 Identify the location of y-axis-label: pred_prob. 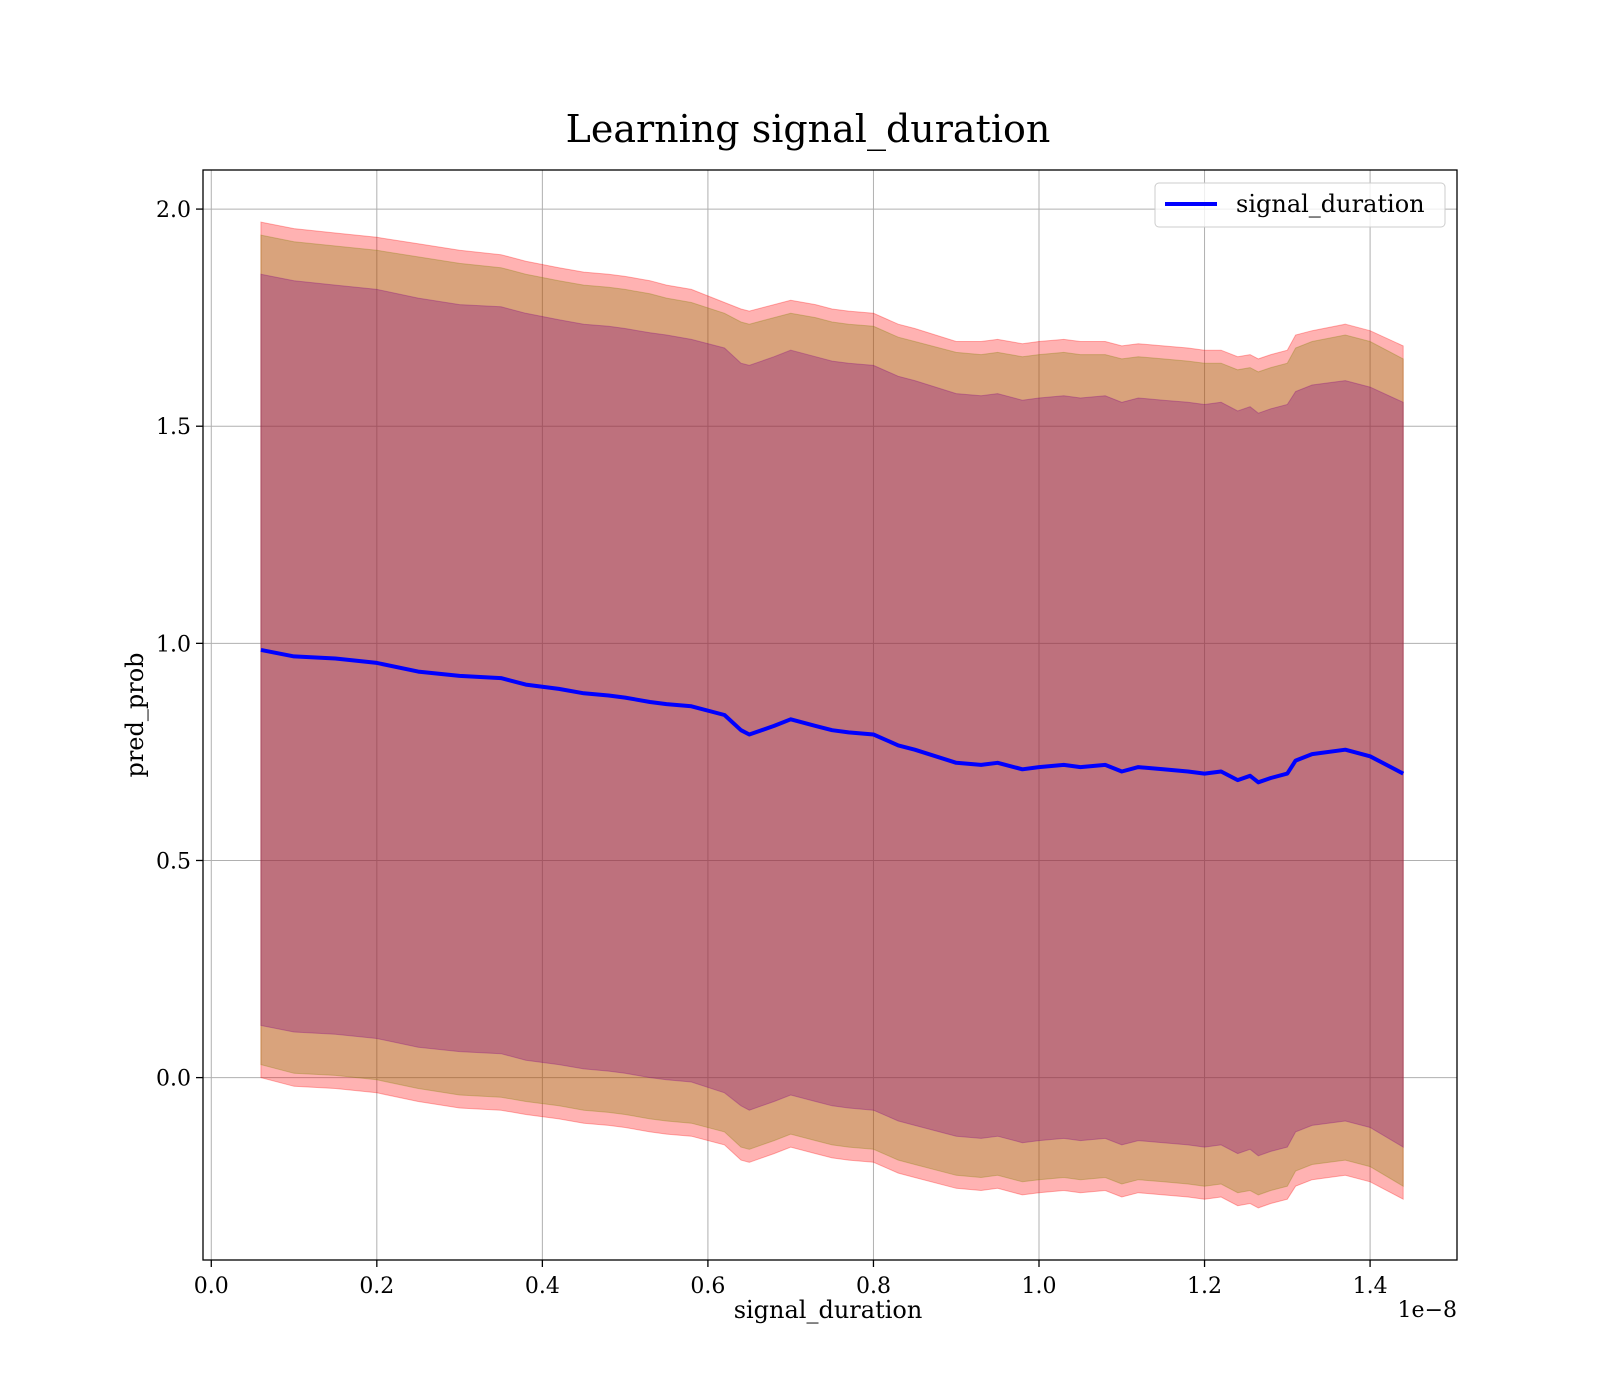
(135, 714).